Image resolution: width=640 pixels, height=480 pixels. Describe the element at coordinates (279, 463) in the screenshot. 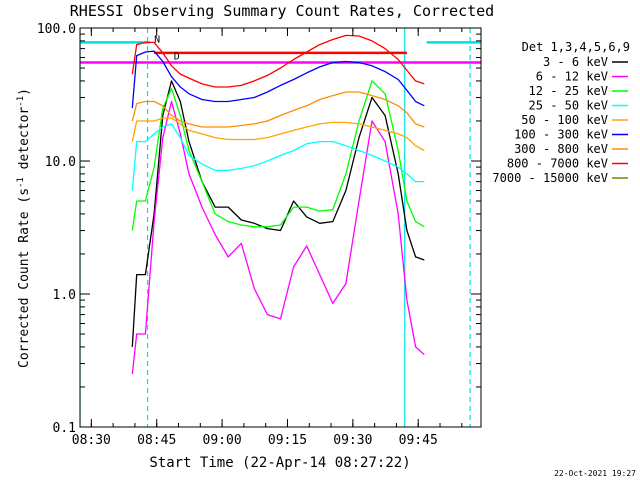

I see `x-axis-label: Start Time (22-Apr-14 08:27:22)` at that location.